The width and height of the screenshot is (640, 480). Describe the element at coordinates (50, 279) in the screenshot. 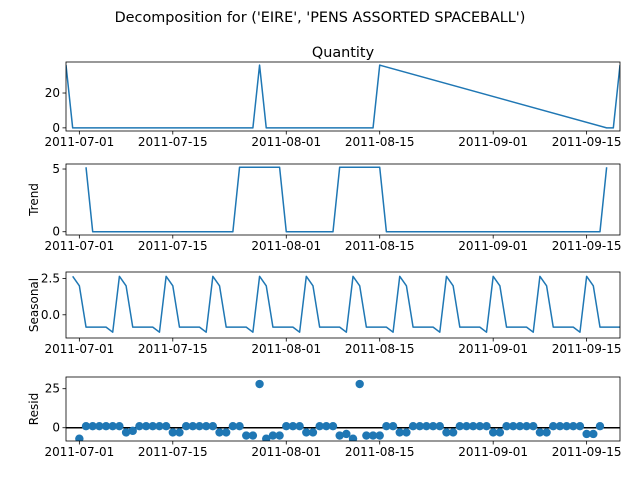

I see `seasonal-ytick-label: 2.5` at that location.